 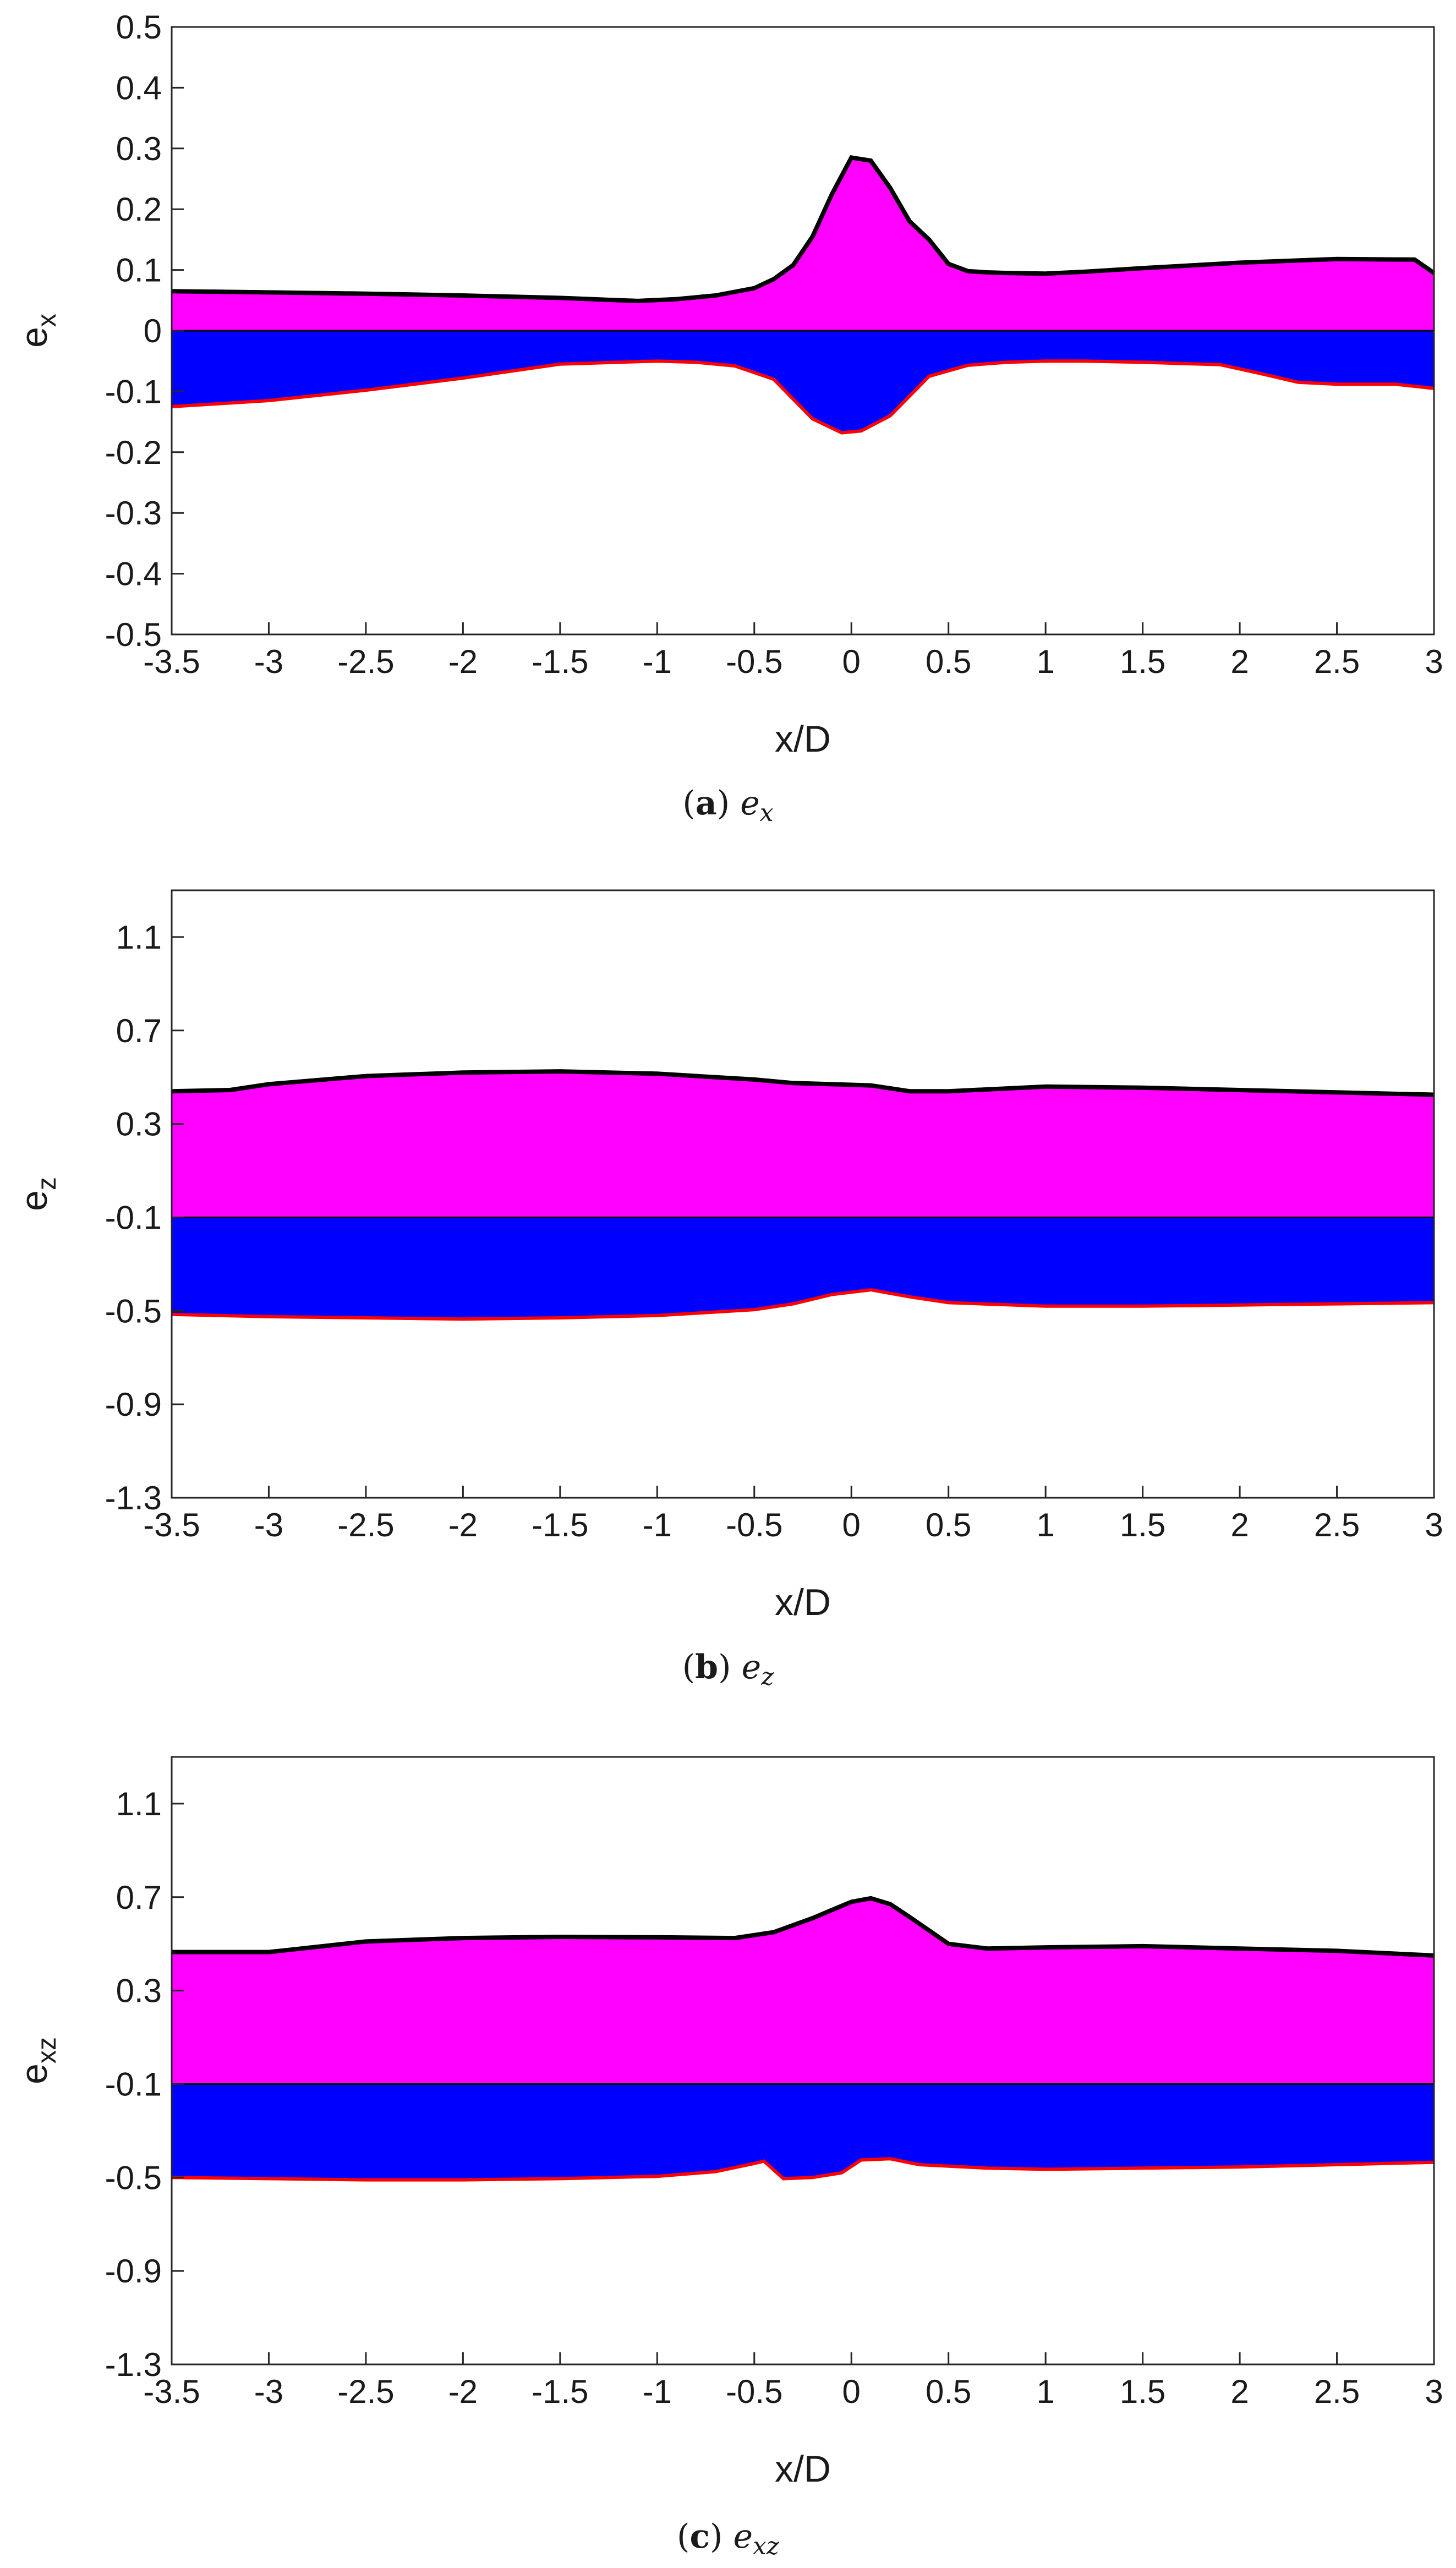 I want to click on x-tick-labels-b: -3.5 -3 -2.5 -2 -1.5 -1 -0.5 0 0.5 1 1.5 2 2.5 3, so click(x=793, y=1514).